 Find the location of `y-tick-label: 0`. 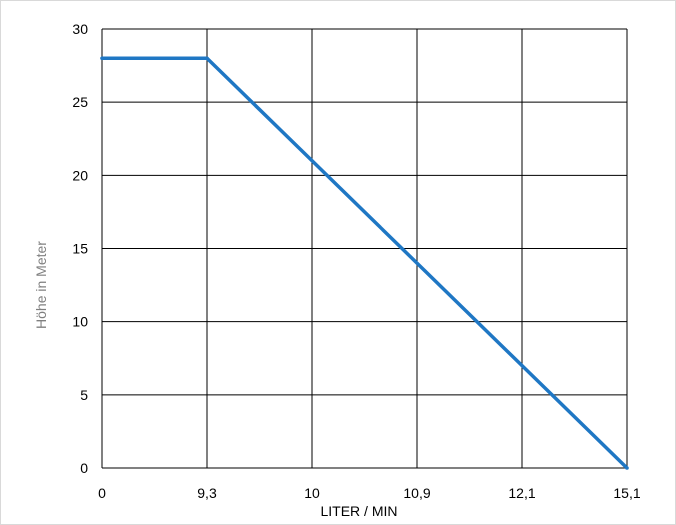

y-tick-label: 0 is located at coordinates (84, 468).